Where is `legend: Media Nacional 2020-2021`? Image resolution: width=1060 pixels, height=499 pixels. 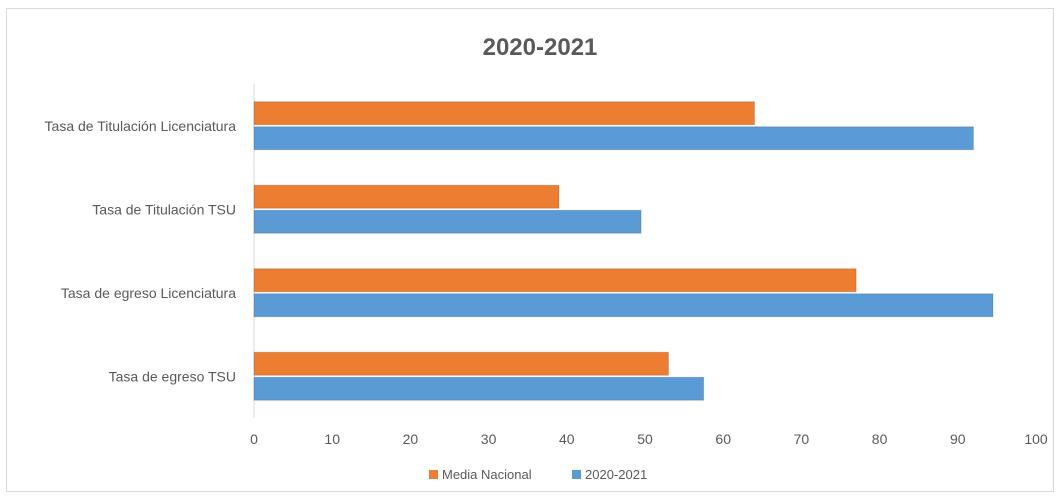
legend: Media Nacional 2020-2021 is located at coordinates (538, 474).